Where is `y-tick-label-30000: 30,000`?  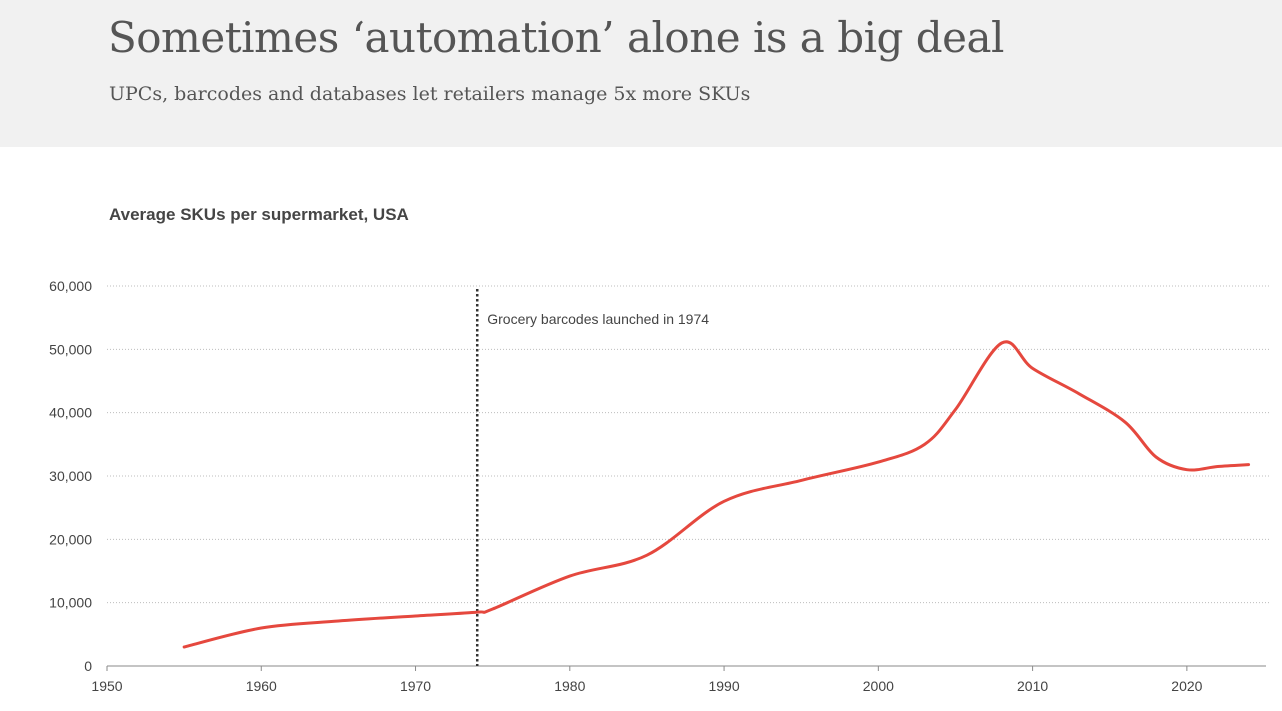
y-tick-label-30000: 30,000 is located at coordinates (70, 476).